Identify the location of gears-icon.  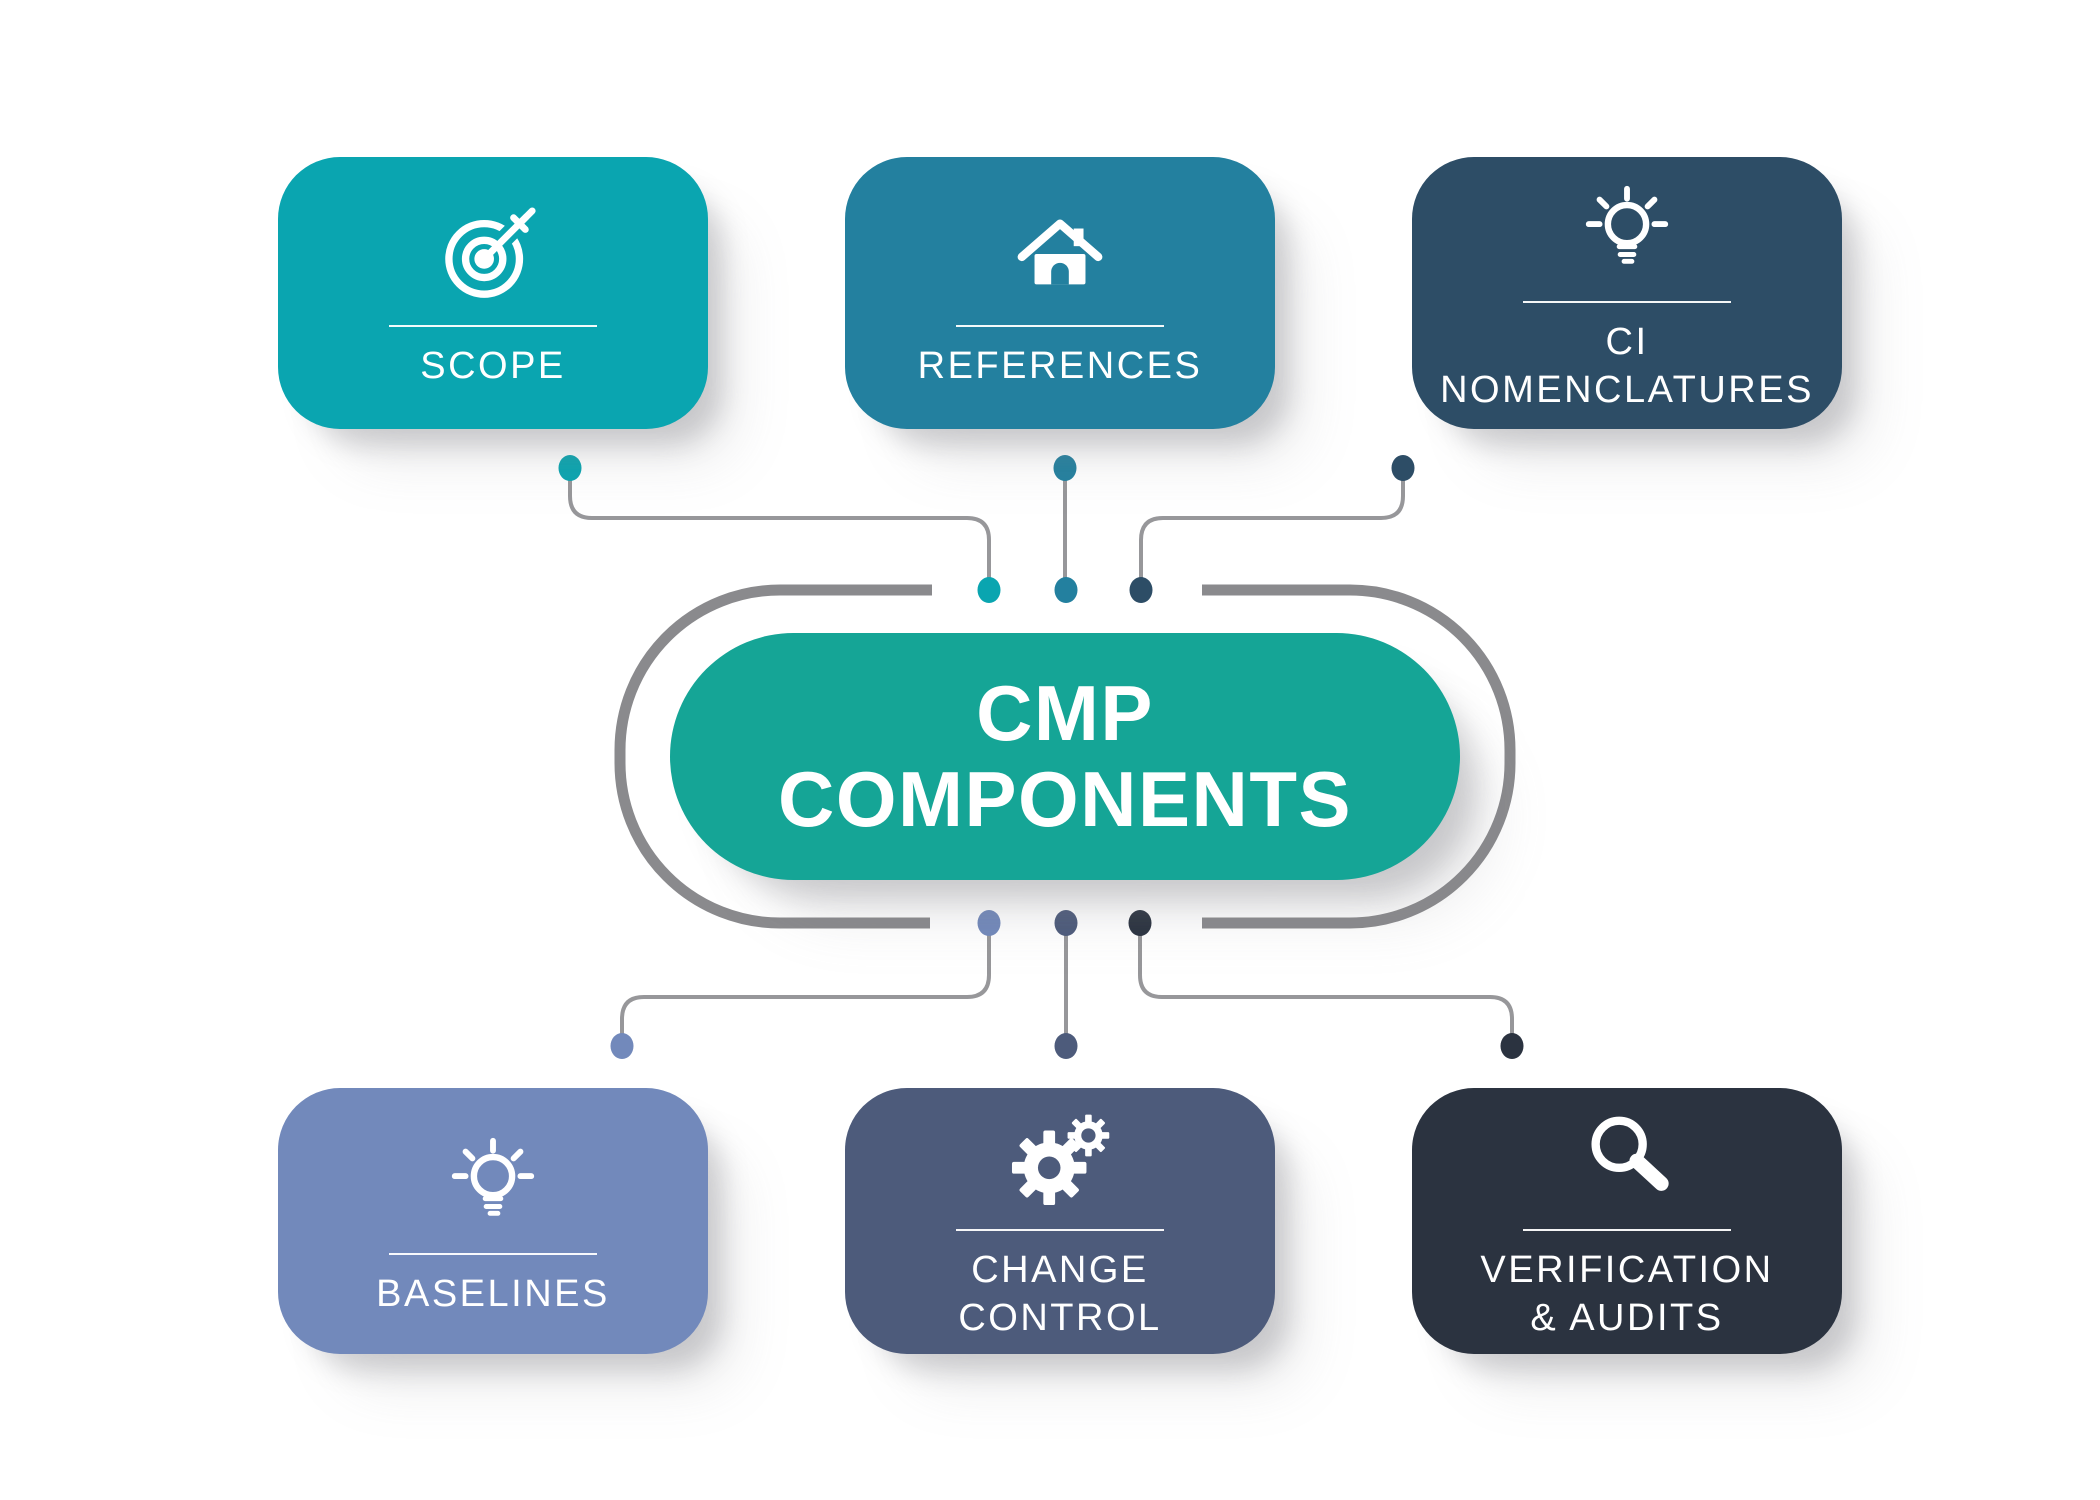
(1060, 1160).